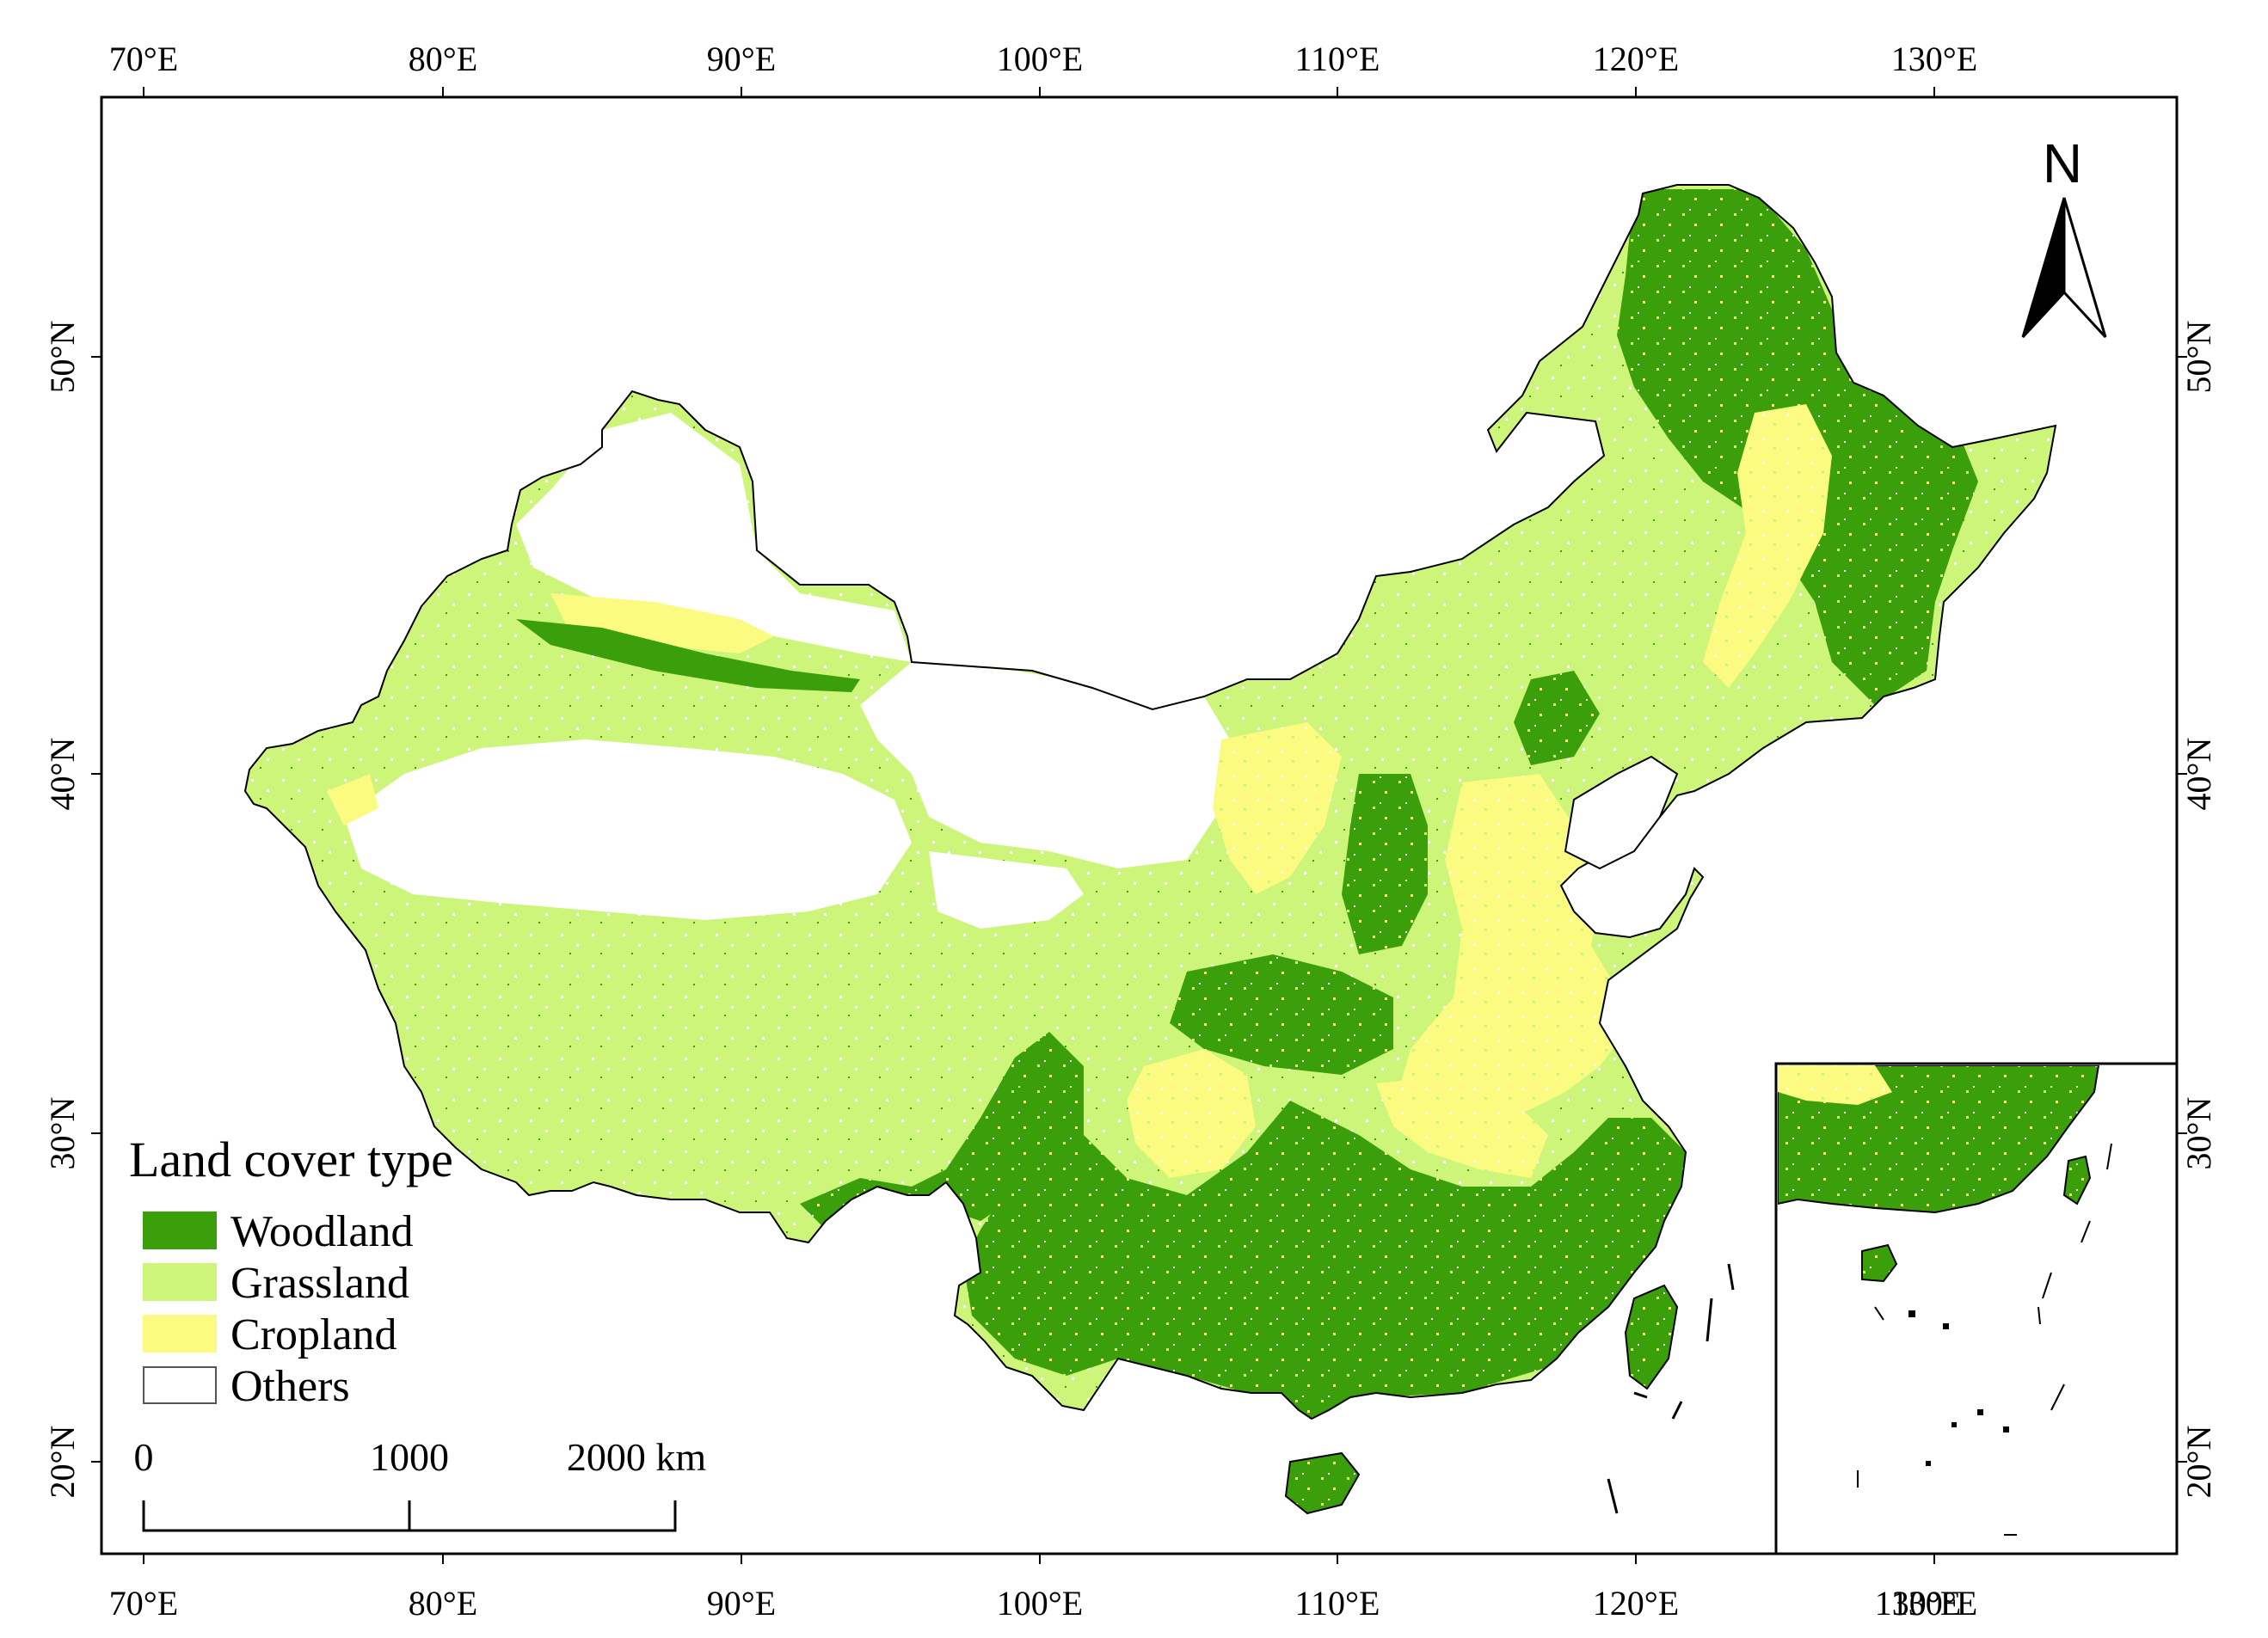 The width and height of the screenshot is (2268, 1638). I want to click on woodland-tibet-southeast, so click(942, 1131).